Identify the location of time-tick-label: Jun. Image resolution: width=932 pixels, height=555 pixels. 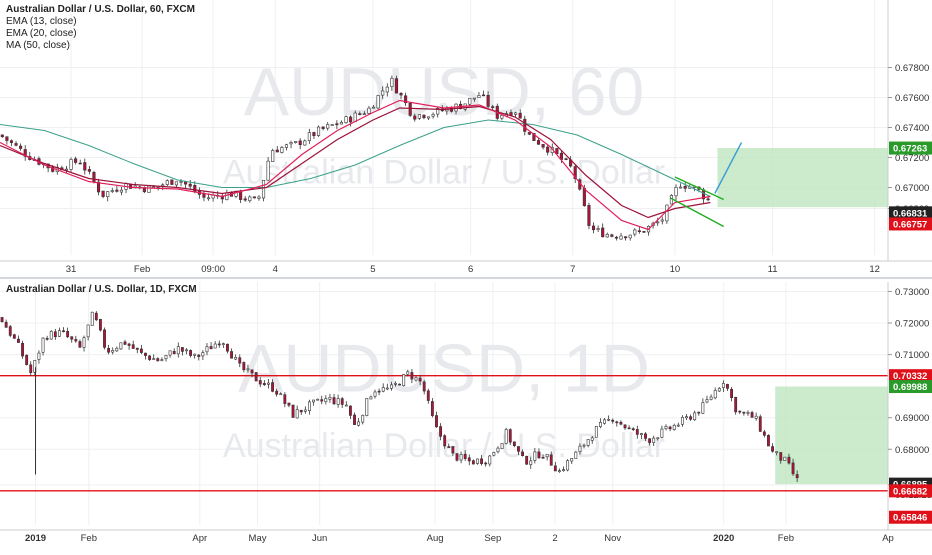
(319, 538).